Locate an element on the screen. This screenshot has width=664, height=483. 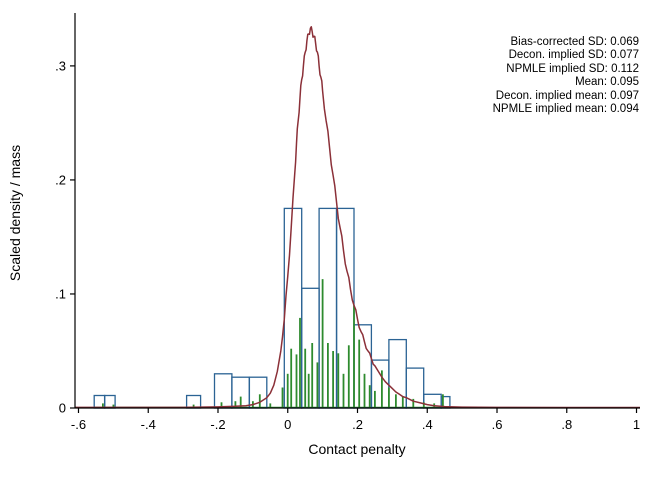
x-tick-label: .4 is located at coordinates (427, 424).